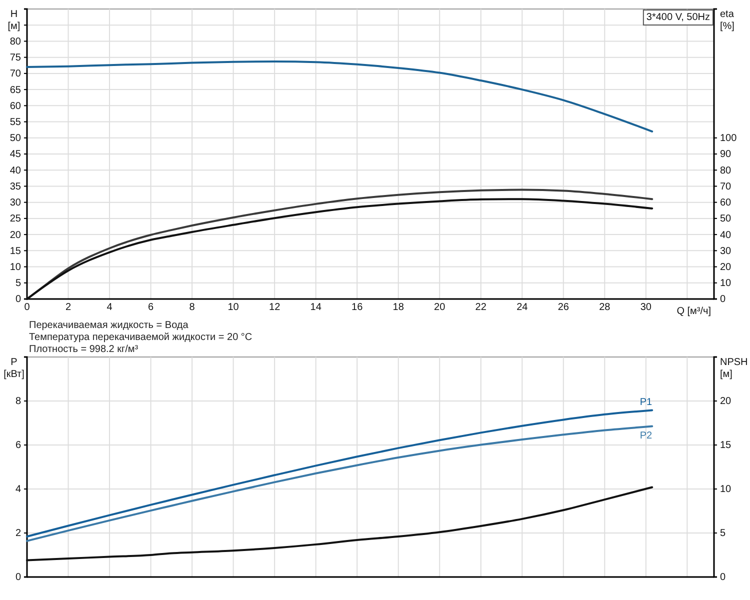 The width and height of the screenshot is (750, 600). Describe the element at coordinates (27, 308) in the screenshot. I see `x-tick-label: 0` at that location.